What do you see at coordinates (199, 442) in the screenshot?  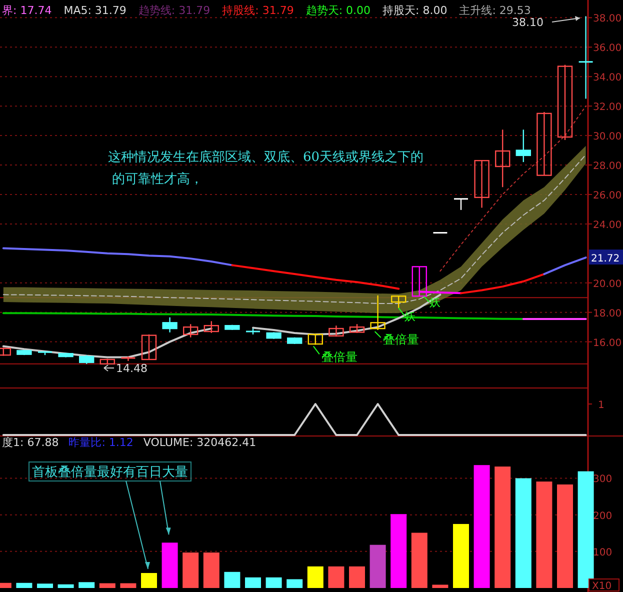 I see `annotation: VOLUME: 320462.41` at bounding box center [199, 442].